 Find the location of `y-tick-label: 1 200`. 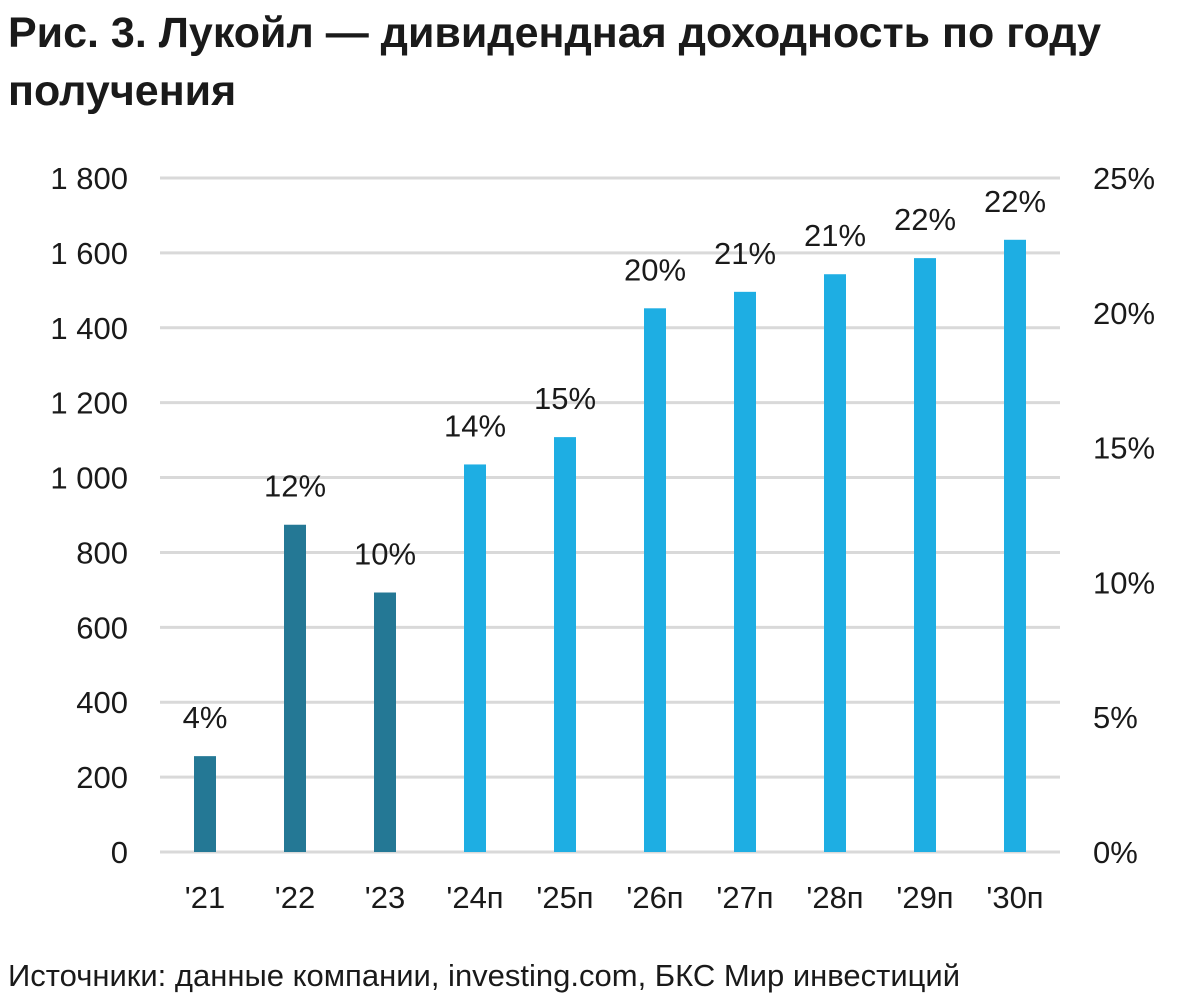

y-tick-label: 1 200 is located at coordinates (89, 403).